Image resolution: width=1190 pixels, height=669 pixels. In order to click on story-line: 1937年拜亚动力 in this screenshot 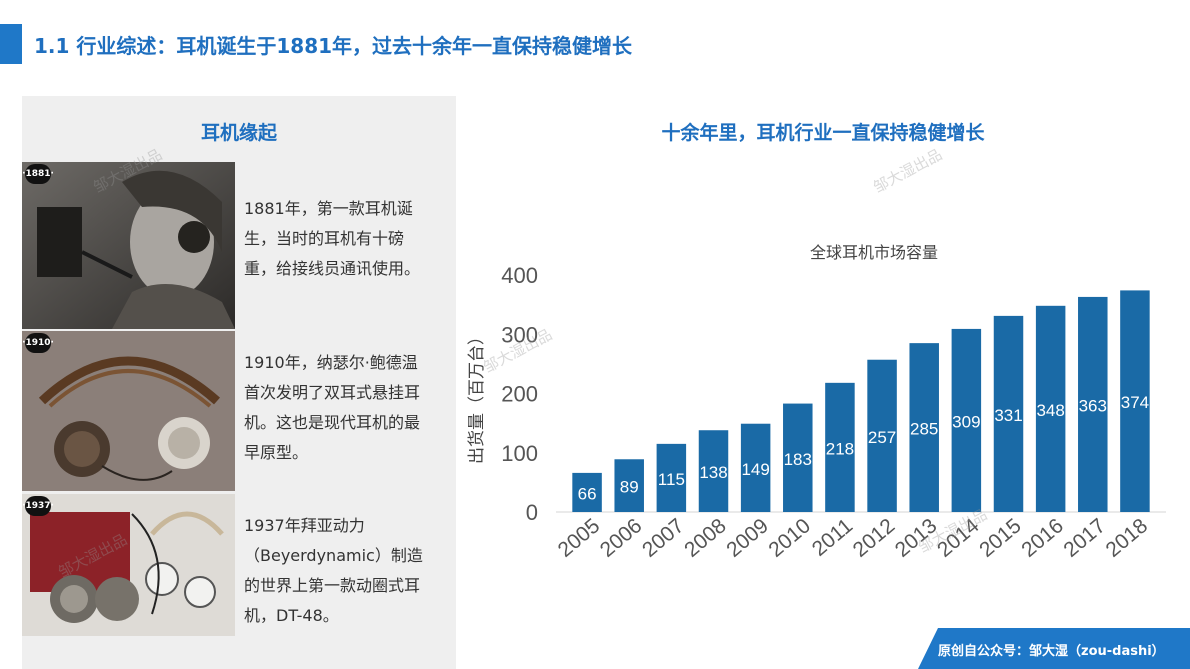, I will do `click(304, 525)`.